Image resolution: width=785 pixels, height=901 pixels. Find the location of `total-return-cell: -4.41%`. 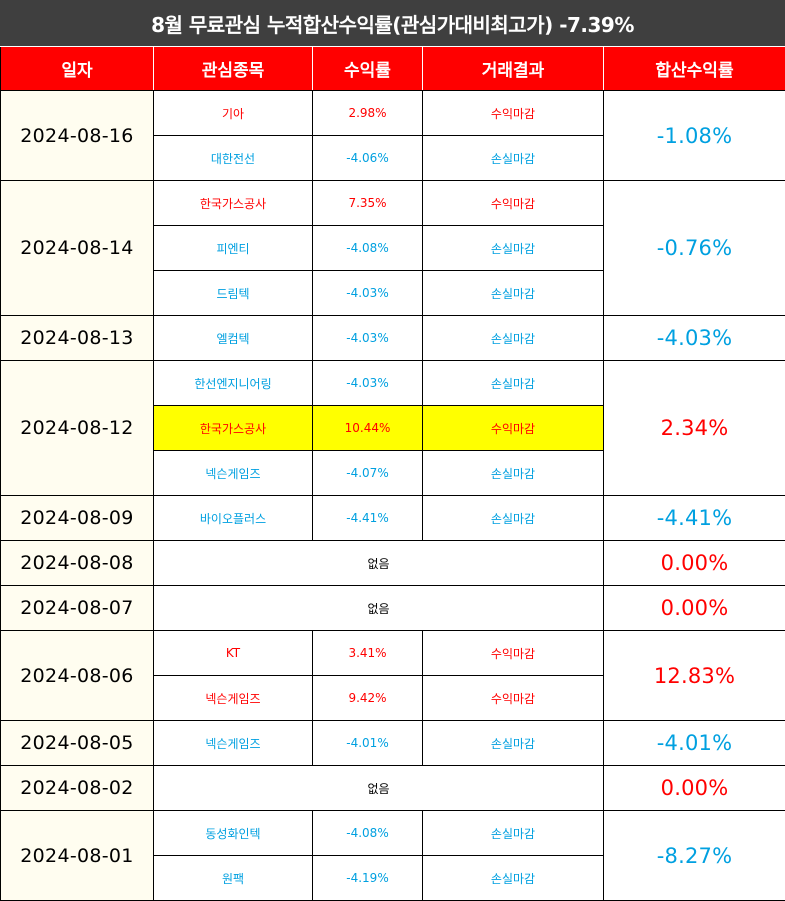

total-return-cell: -4.41% is located at coordinates (694, 518).